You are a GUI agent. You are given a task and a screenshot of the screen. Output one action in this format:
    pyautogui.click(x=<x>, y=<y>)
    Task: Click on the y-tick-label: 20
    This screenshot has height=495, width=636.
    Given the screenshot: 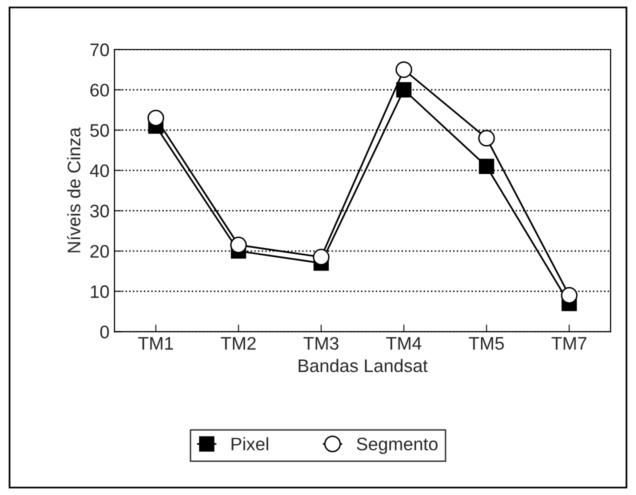 What is the action you would take?
    pyautogui.click(x=99, y=251)
    